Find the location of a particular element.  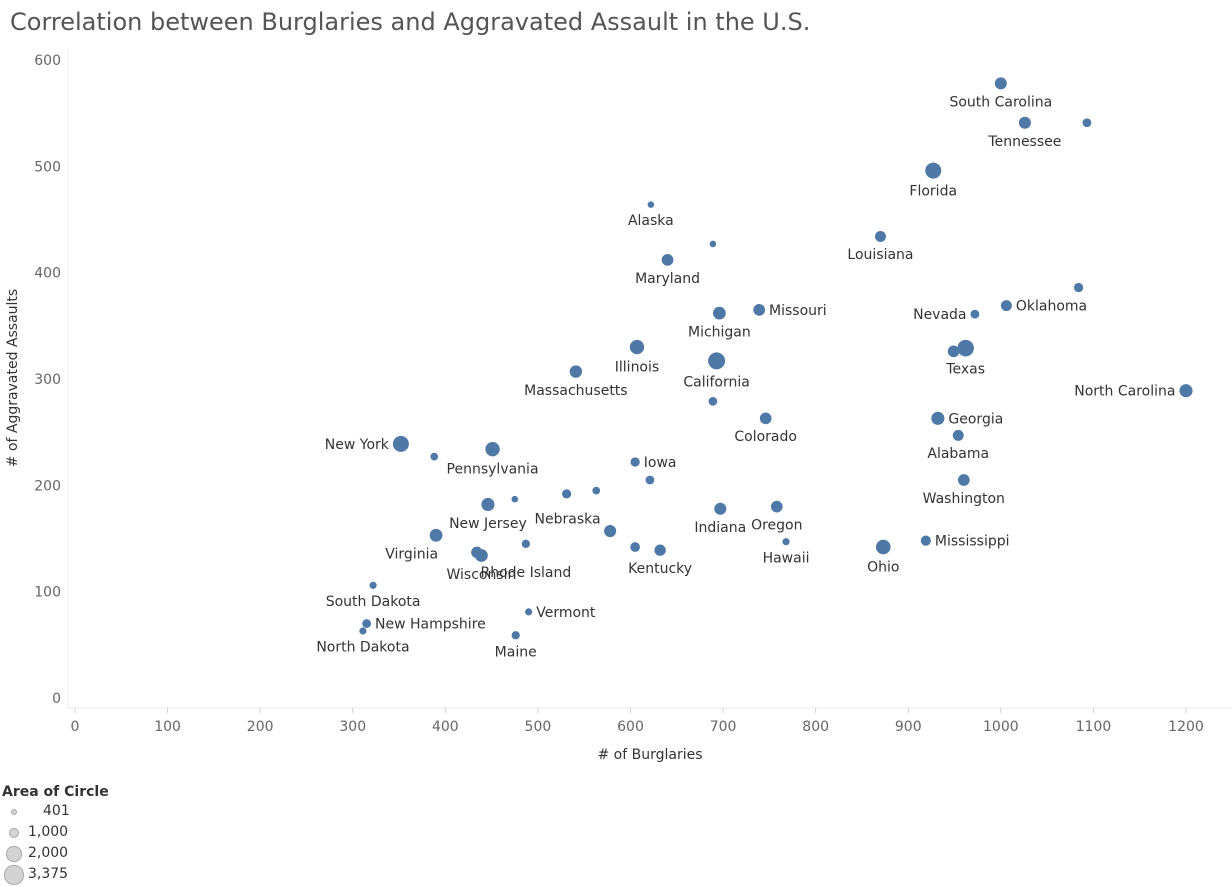

point-label: Maryland is located at coordinates (667, 279).